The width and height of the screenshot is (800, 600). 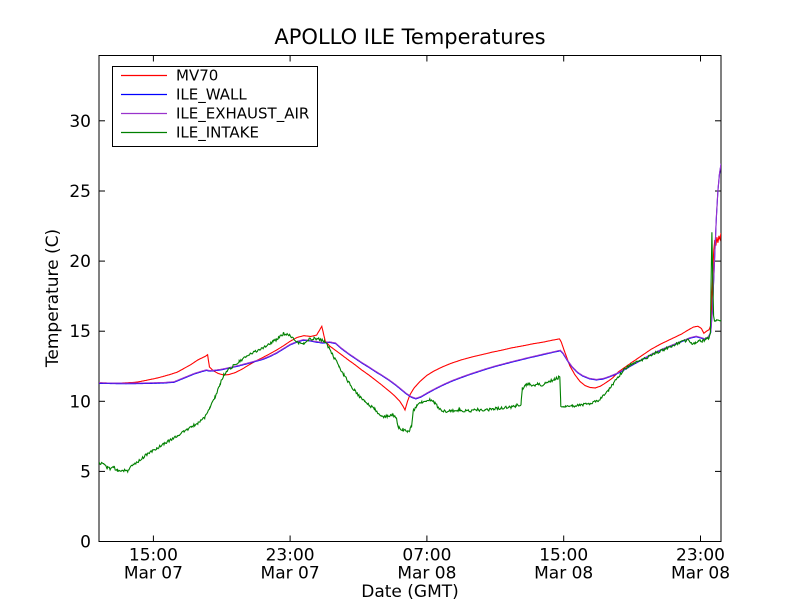 What do you see at coordinates (80, 262) in the screenshot?
I see `y-tick-label: 20` at bounding box center [80, 262].